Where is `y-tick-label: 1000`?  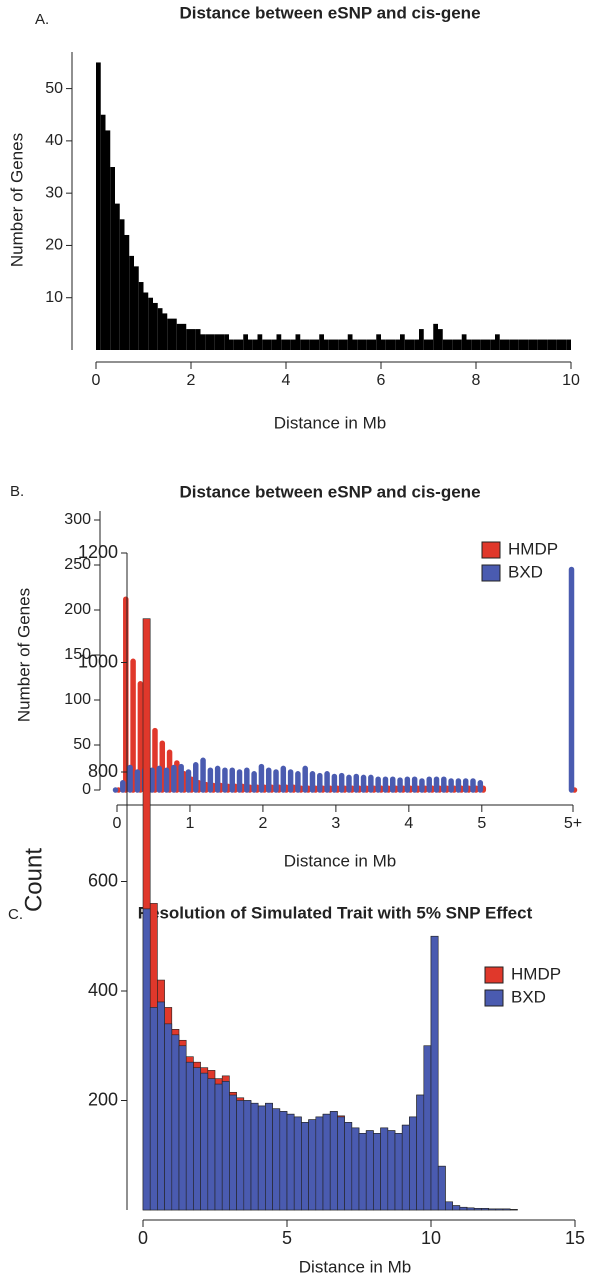
y-tick-label: 1000 is located at coordinates (98, 661).